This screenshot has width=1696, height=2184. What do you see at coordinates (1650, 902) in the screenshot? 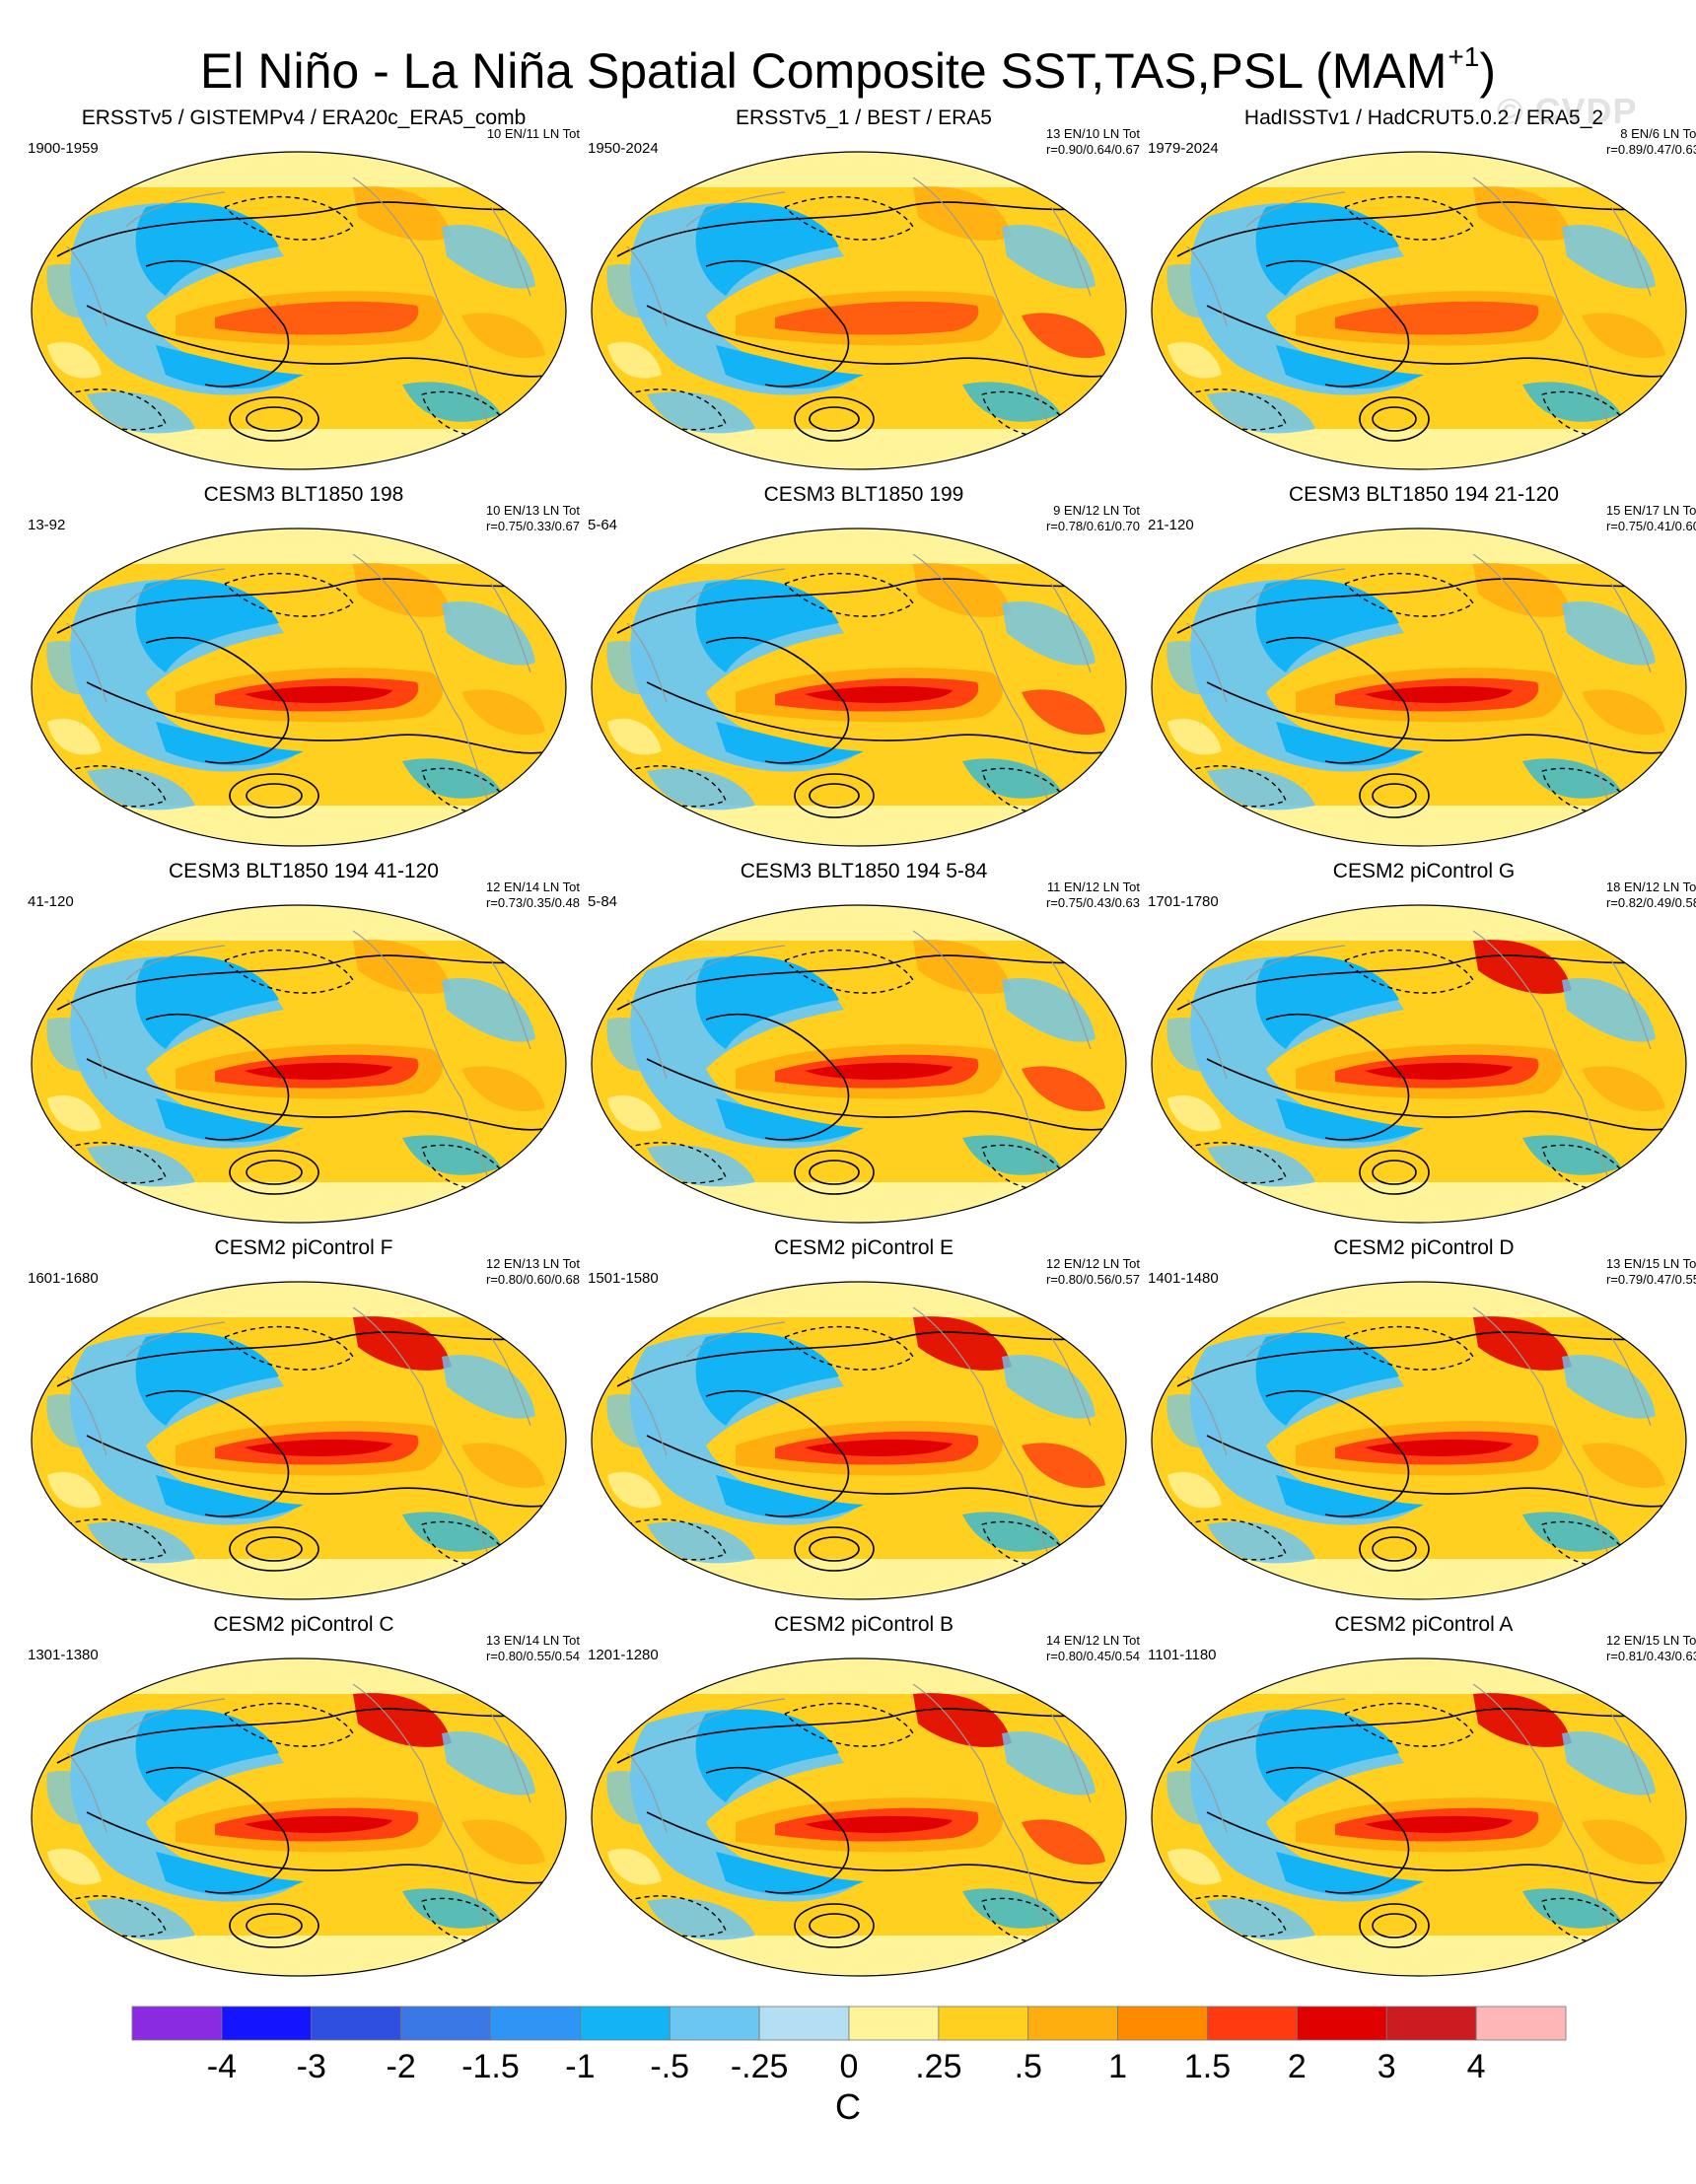
I see `pattern-correlation-text: r=0.82/0.49/0.58` at bounding box center [1650, 902].